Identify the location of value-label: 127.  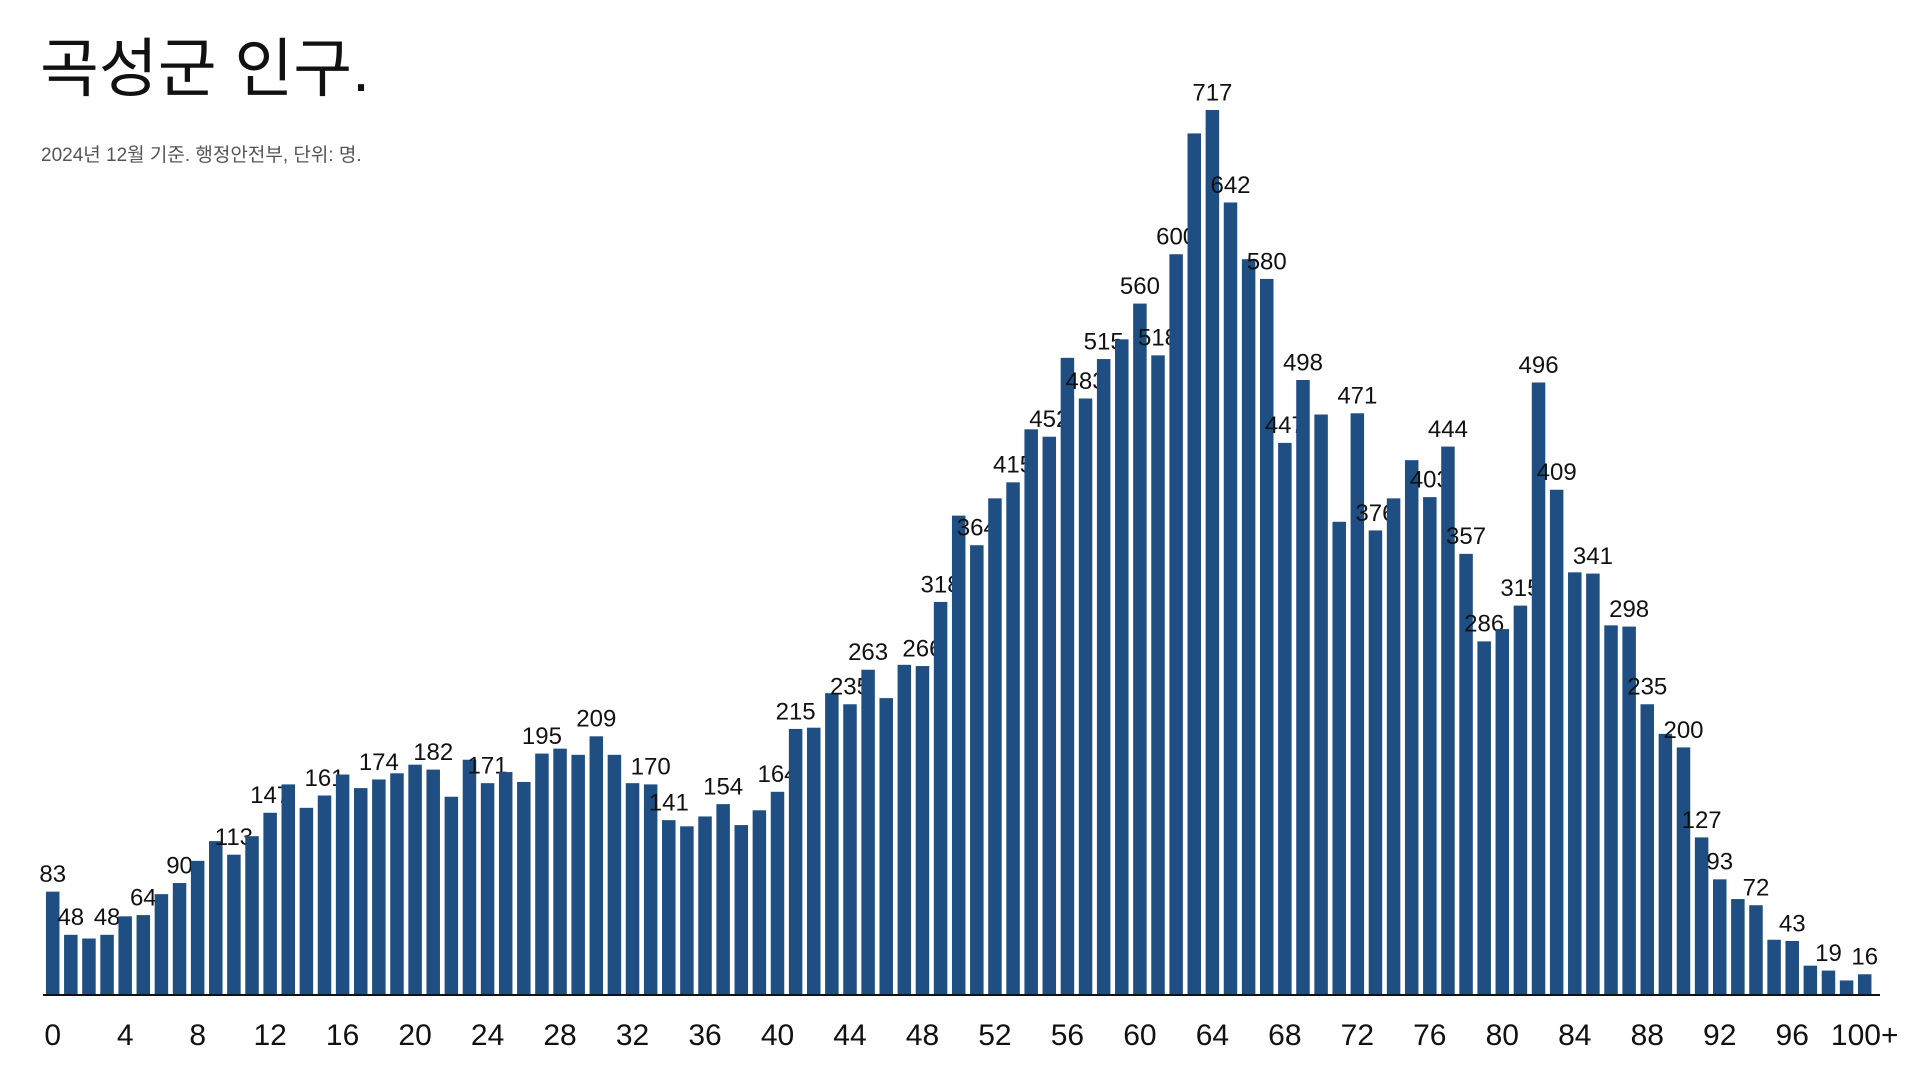
(1702, 820).